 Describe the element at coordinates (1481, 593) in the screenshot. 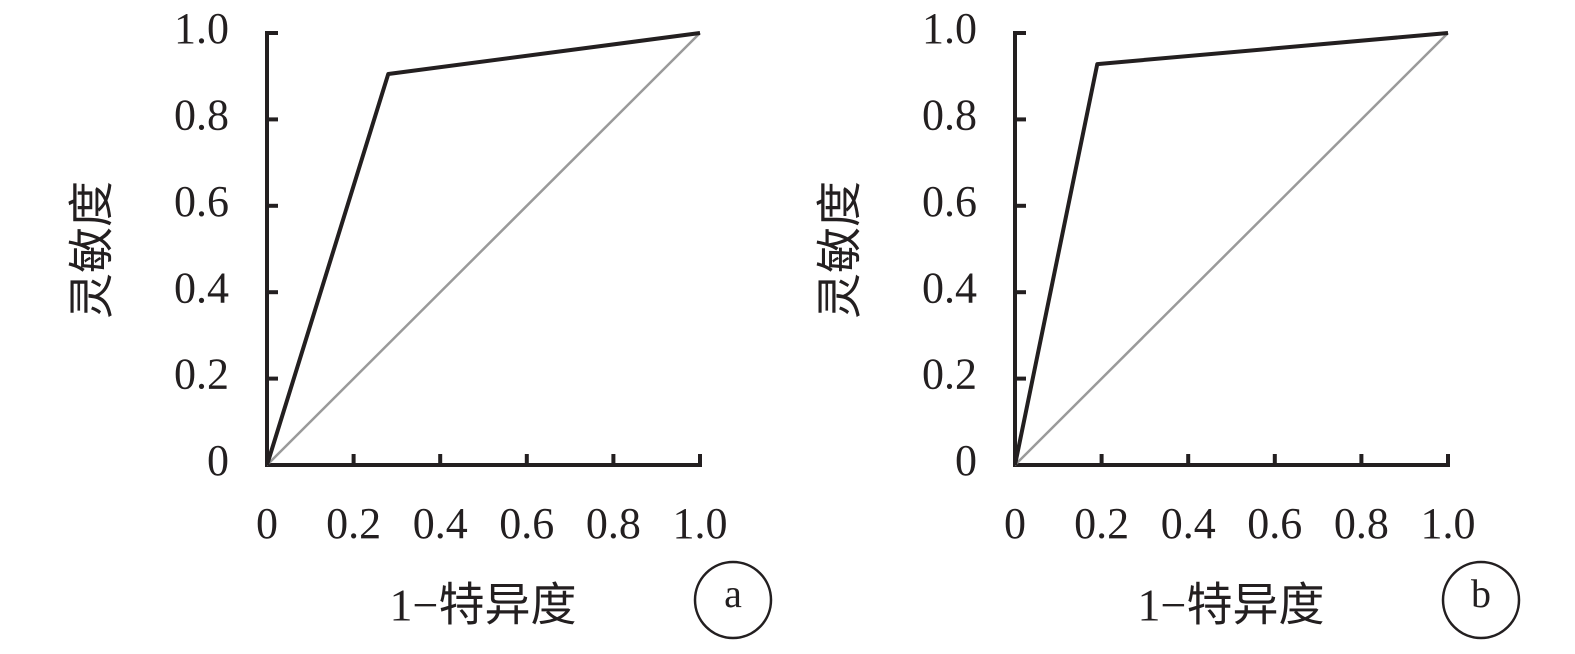

I see `panel-label: b` at that location.